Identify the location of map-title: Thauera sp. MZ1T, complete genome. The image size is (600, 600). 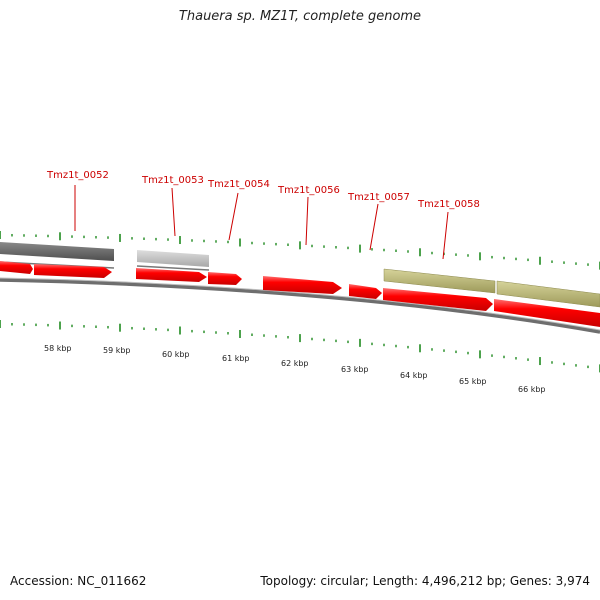
(300, 16).